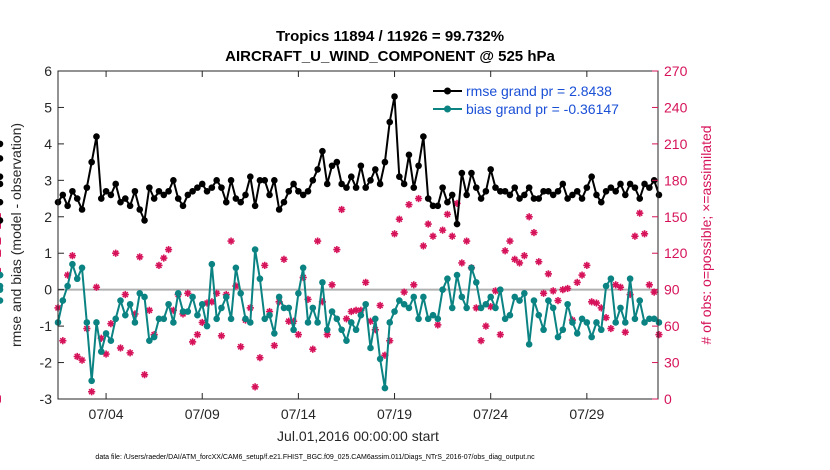  What do you see at coordinates (48, 144) in the screenshot?
I see `y-tick-label: 4` at bounding box center [48, 144].